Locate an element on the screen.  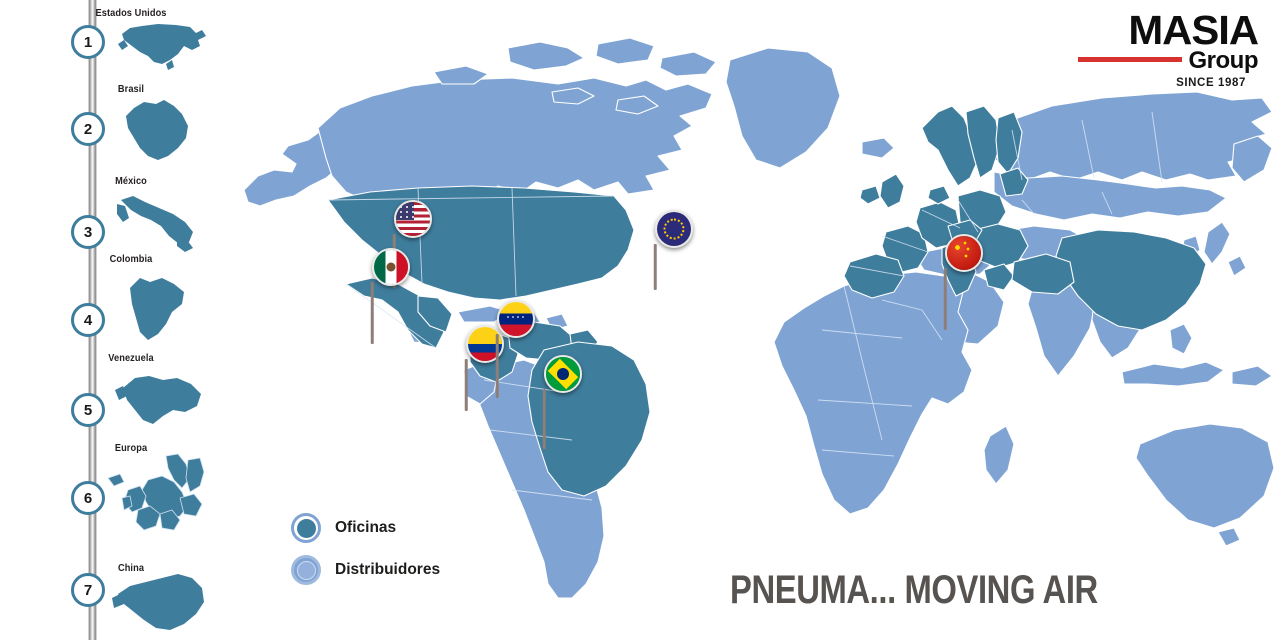
step-number-5: 5 is located at coordinates (88, 410).